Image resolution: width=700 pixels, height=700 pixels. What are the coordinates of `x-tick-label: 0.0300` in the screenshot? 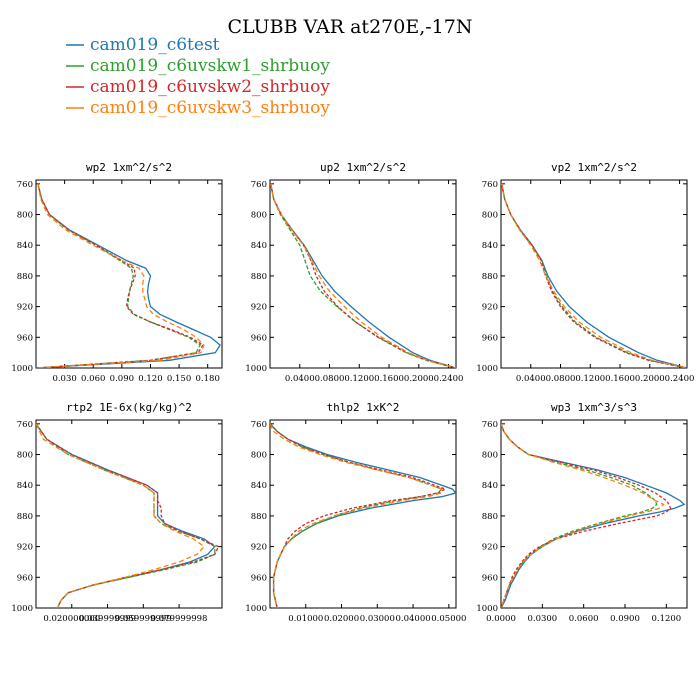 It's located at (542, 619).